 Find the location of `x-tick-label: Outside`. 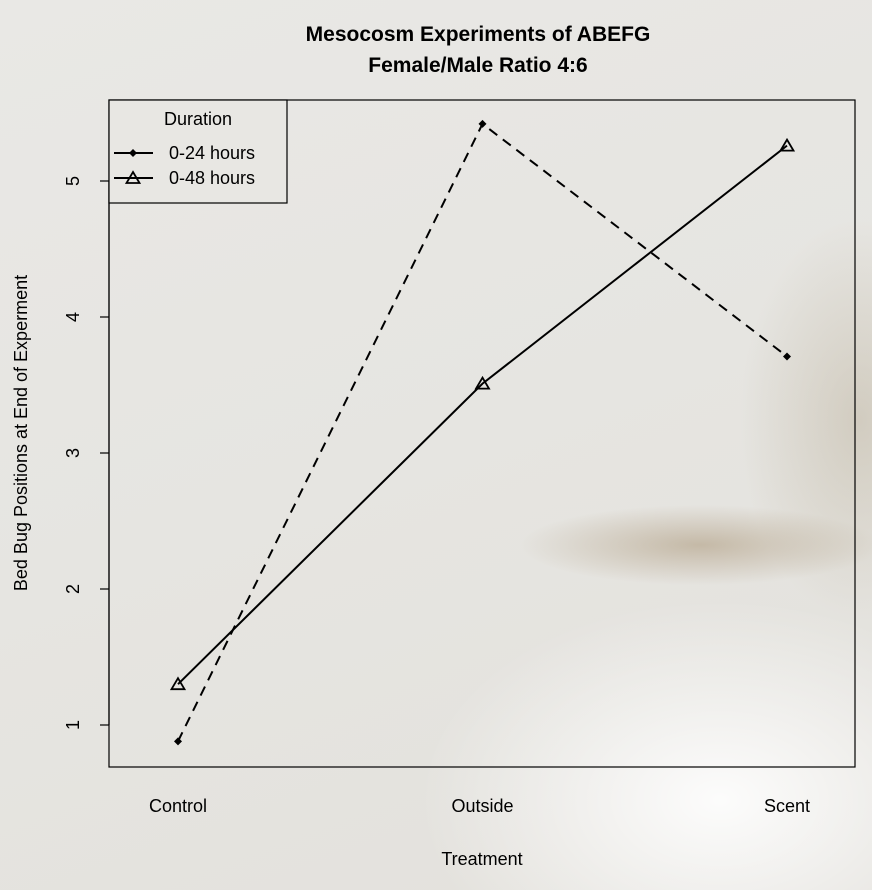

x-tick-label: Outside is located at coordinates (482, 806).